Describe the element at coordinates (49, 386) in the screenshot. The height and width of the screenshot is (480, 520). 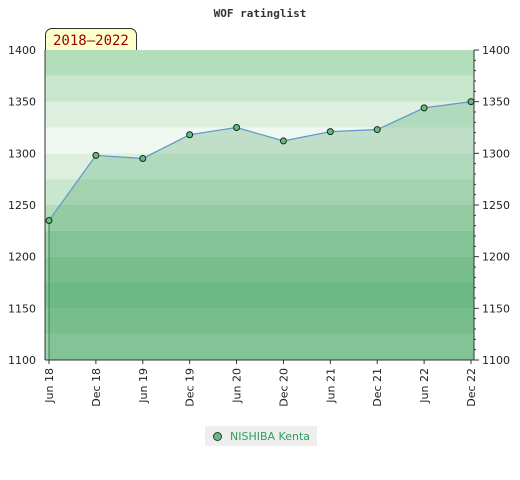
I see `x-tick-label: Jun 18` at that location.